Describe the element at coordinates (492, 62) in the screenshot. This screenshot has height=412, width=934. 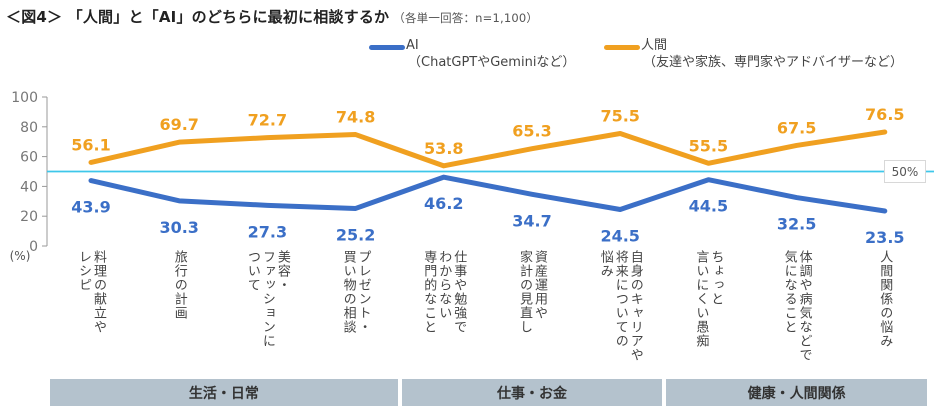
I see `legend-detail-ai: （ChatGPTやGeminiなど）` at that location.